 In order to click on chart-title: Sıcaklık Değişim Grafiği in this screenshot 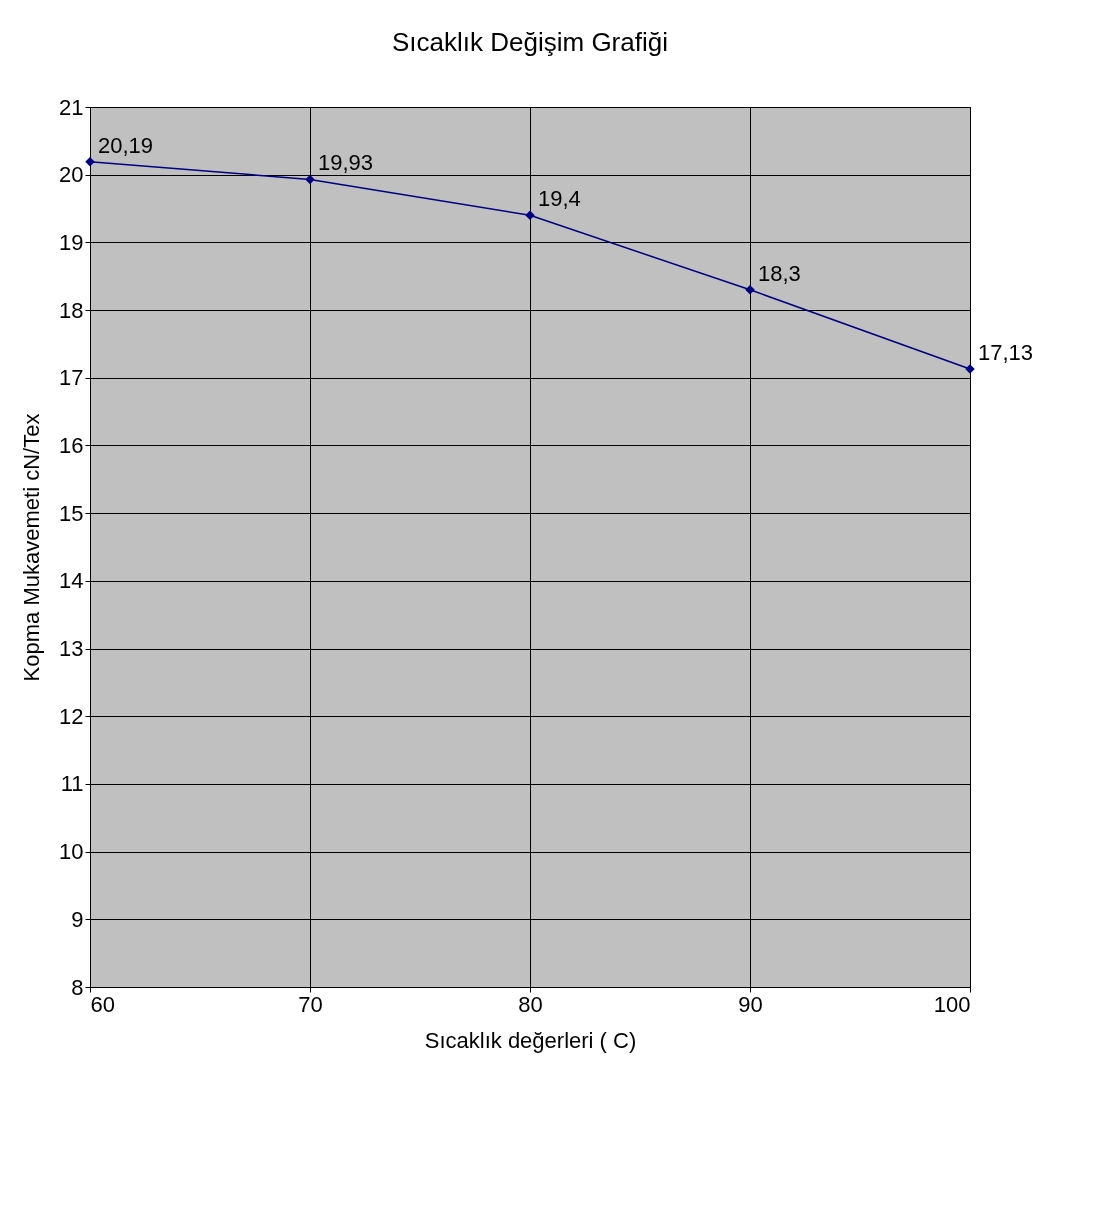, I will do `click(530, 42)`.